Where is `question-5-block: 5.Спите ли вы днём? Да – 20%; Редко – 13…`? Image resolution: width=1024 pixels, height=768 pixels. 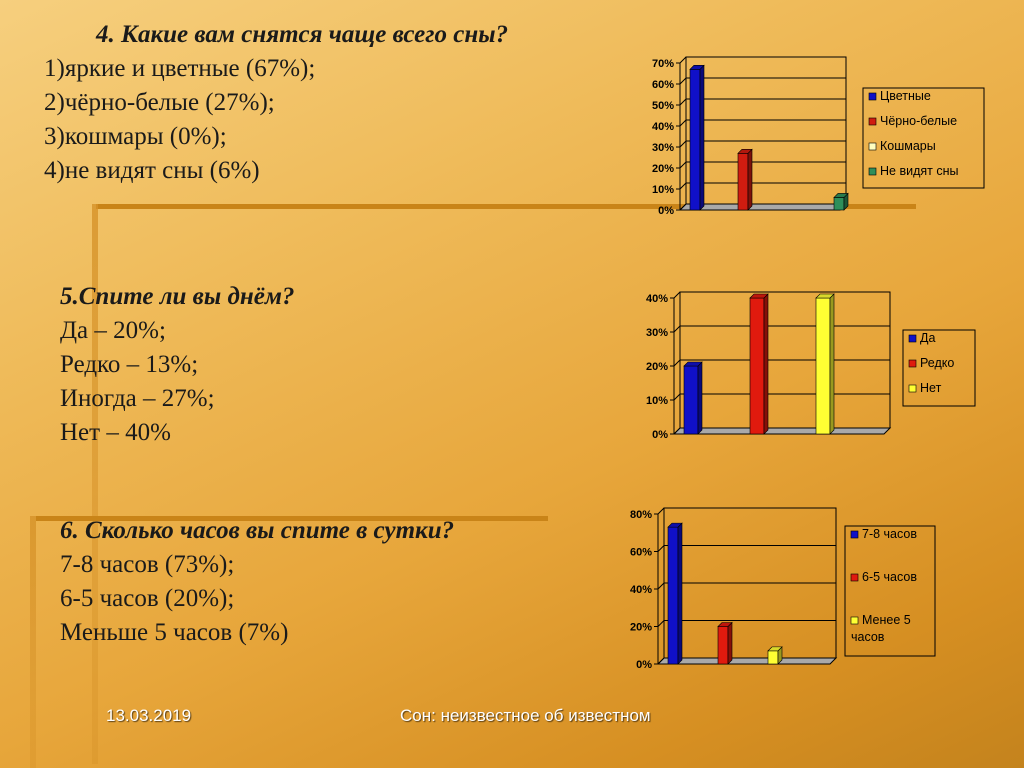 question-5-block: 5.Спите ли вы днём? Да – 20%; Редко – 13… is located at coordinates (177, 365).